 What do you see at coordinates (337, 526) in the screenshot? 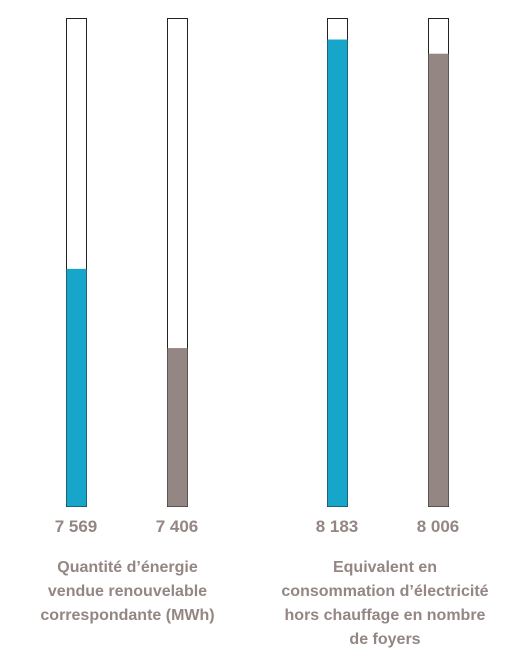
I see `bar-value-label-3: 8 183` at bounding box center [337, 526].